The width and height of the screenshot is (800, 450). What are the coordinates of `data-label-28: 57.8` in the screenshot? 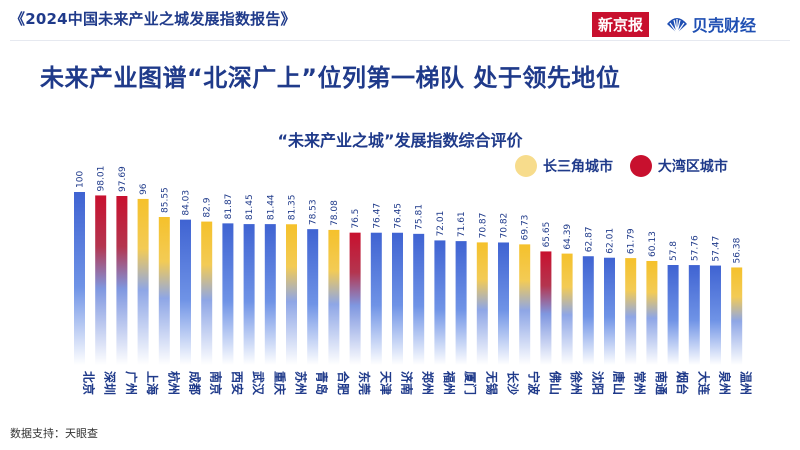 It's located at (674, 251).